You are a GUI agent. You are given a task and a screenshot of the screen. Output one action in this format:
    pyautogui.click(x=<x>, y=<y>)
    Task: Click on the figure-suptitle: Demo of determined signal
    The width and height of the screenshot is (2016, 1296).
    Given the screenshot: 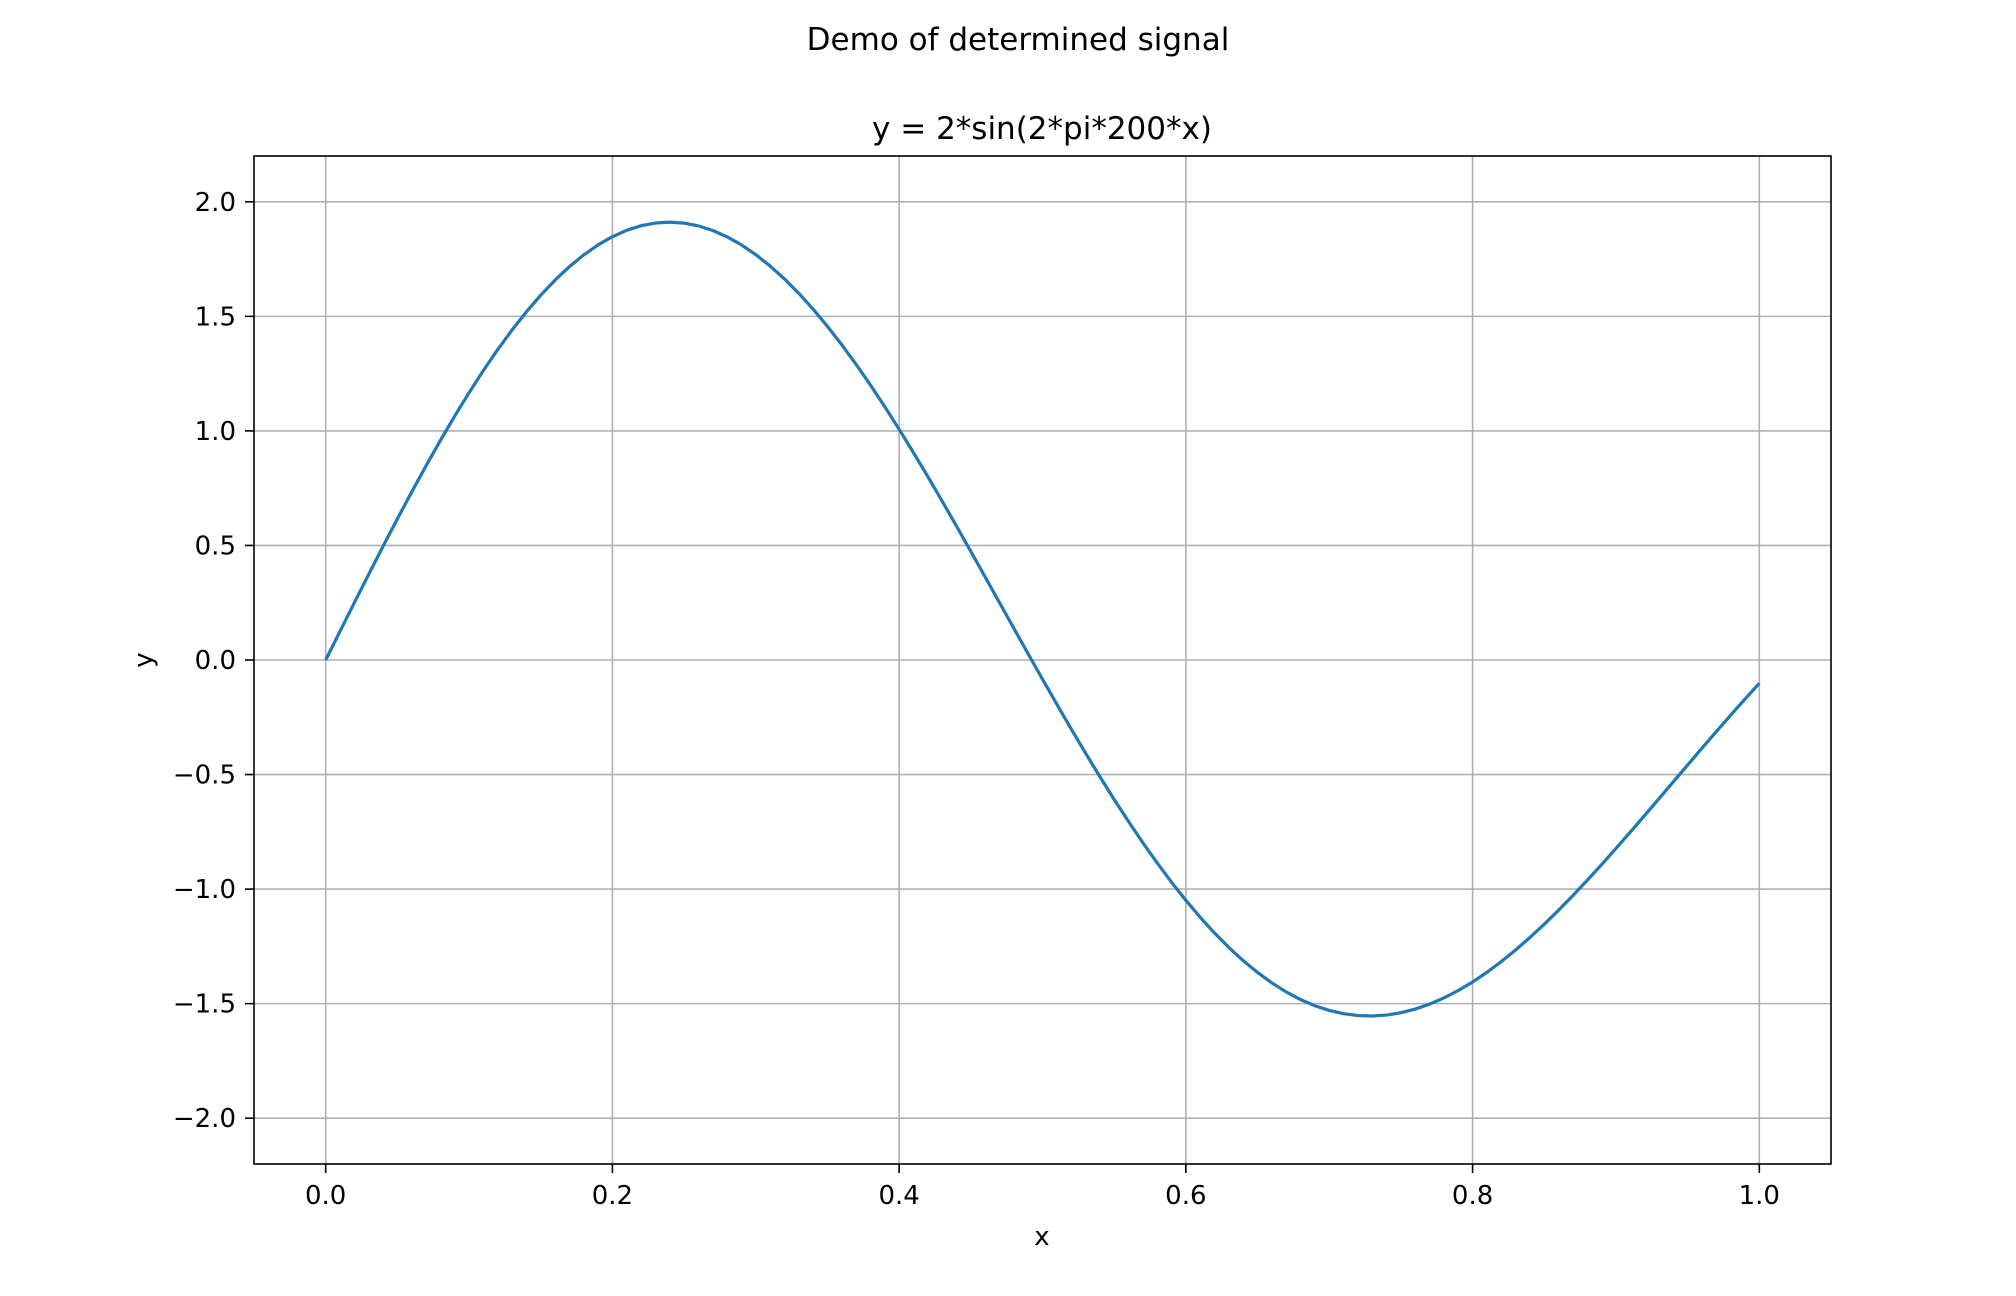 What is the action you would take?
    pyautogui.click(x=1018, y=40)
    